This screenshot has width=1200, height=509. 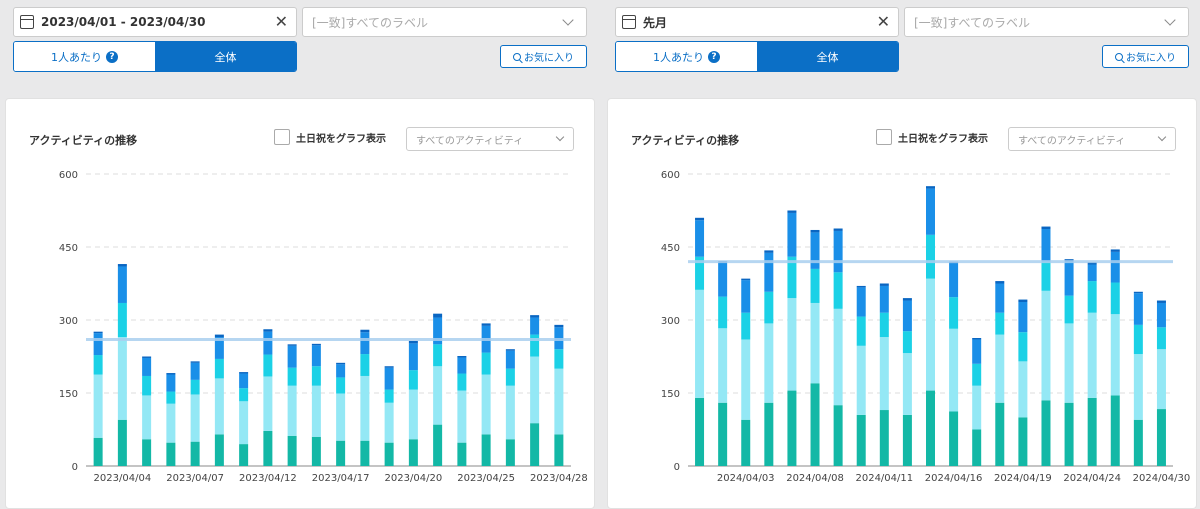 What do you see at coordinates (444, 22) in the screenshot?
I see `label-filter-select: [一致]すべてのラベル` at bounding box center [444, 22].